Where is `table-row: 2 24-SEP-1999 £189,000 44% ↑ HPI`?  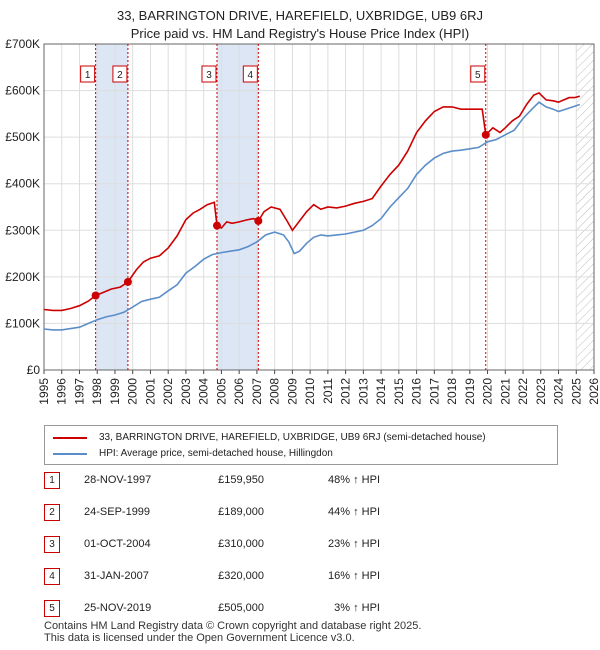
table-row: 2 24-SEP-1999 £189,000 44% ↑ HPI is located at coordinates (304, 513).